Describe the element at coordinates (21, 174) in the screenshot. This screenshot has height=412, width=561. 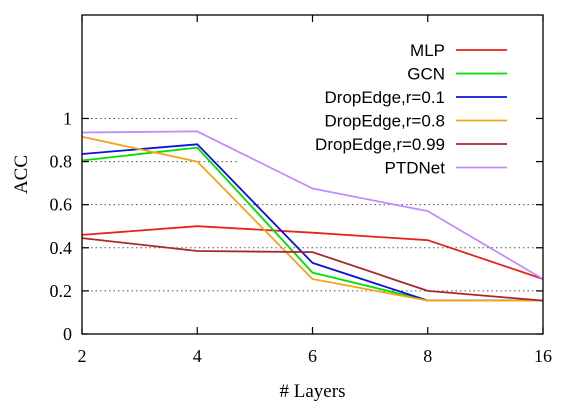
I see `y-axis-title: ACC` at that location.